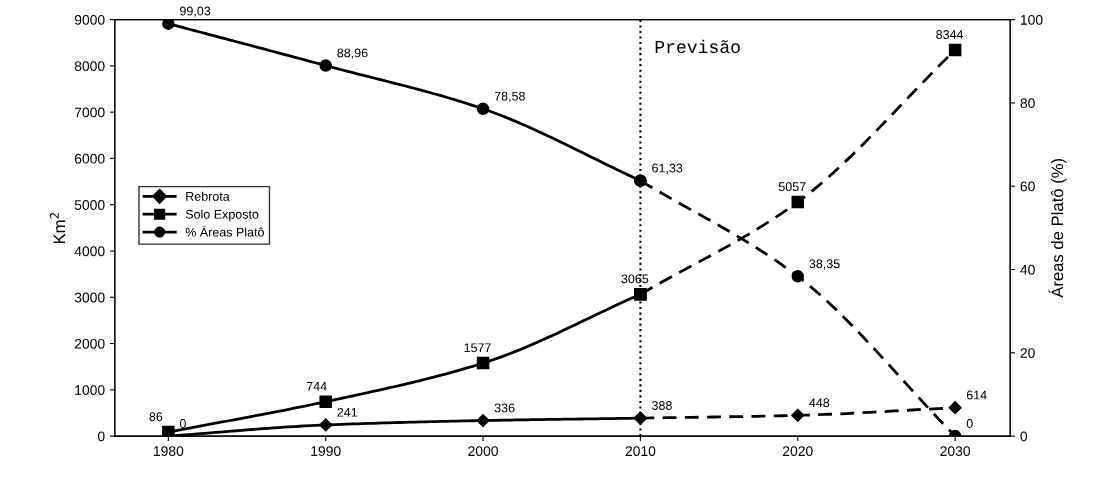 The width and height of the screenshot is (1115, 490). What do you see at coordinates (89, 297) in the screenshot?
I see `y-tick-label: 3000` at bounding box center [89, 297].